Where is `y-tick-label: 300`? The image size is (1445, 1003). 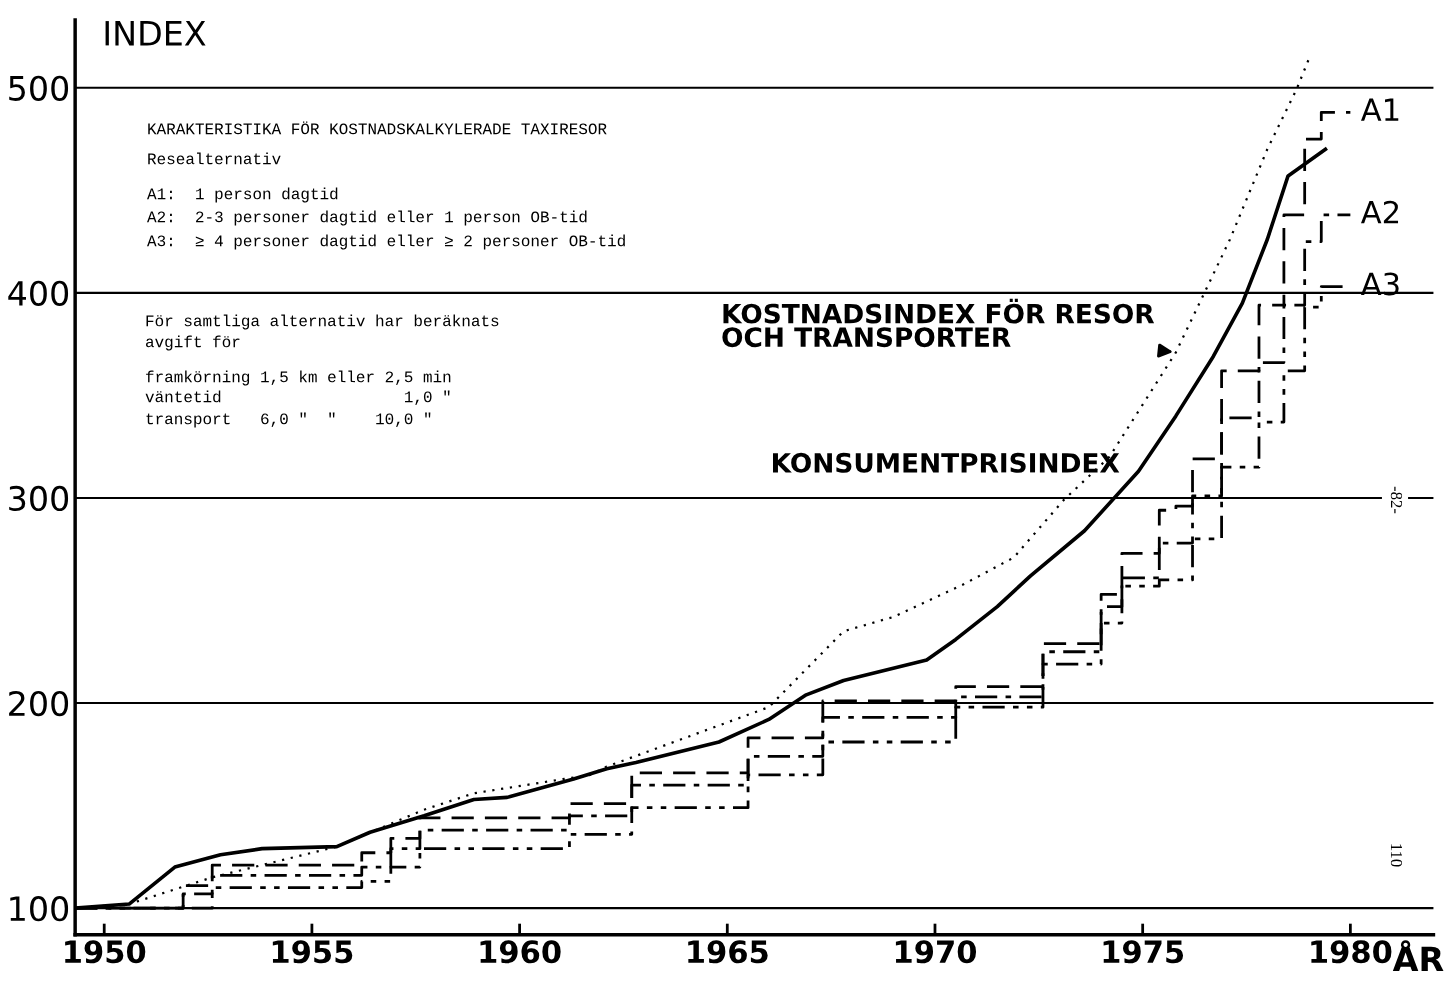
y-tick-label: 300 is located at coordinates (39, 498).